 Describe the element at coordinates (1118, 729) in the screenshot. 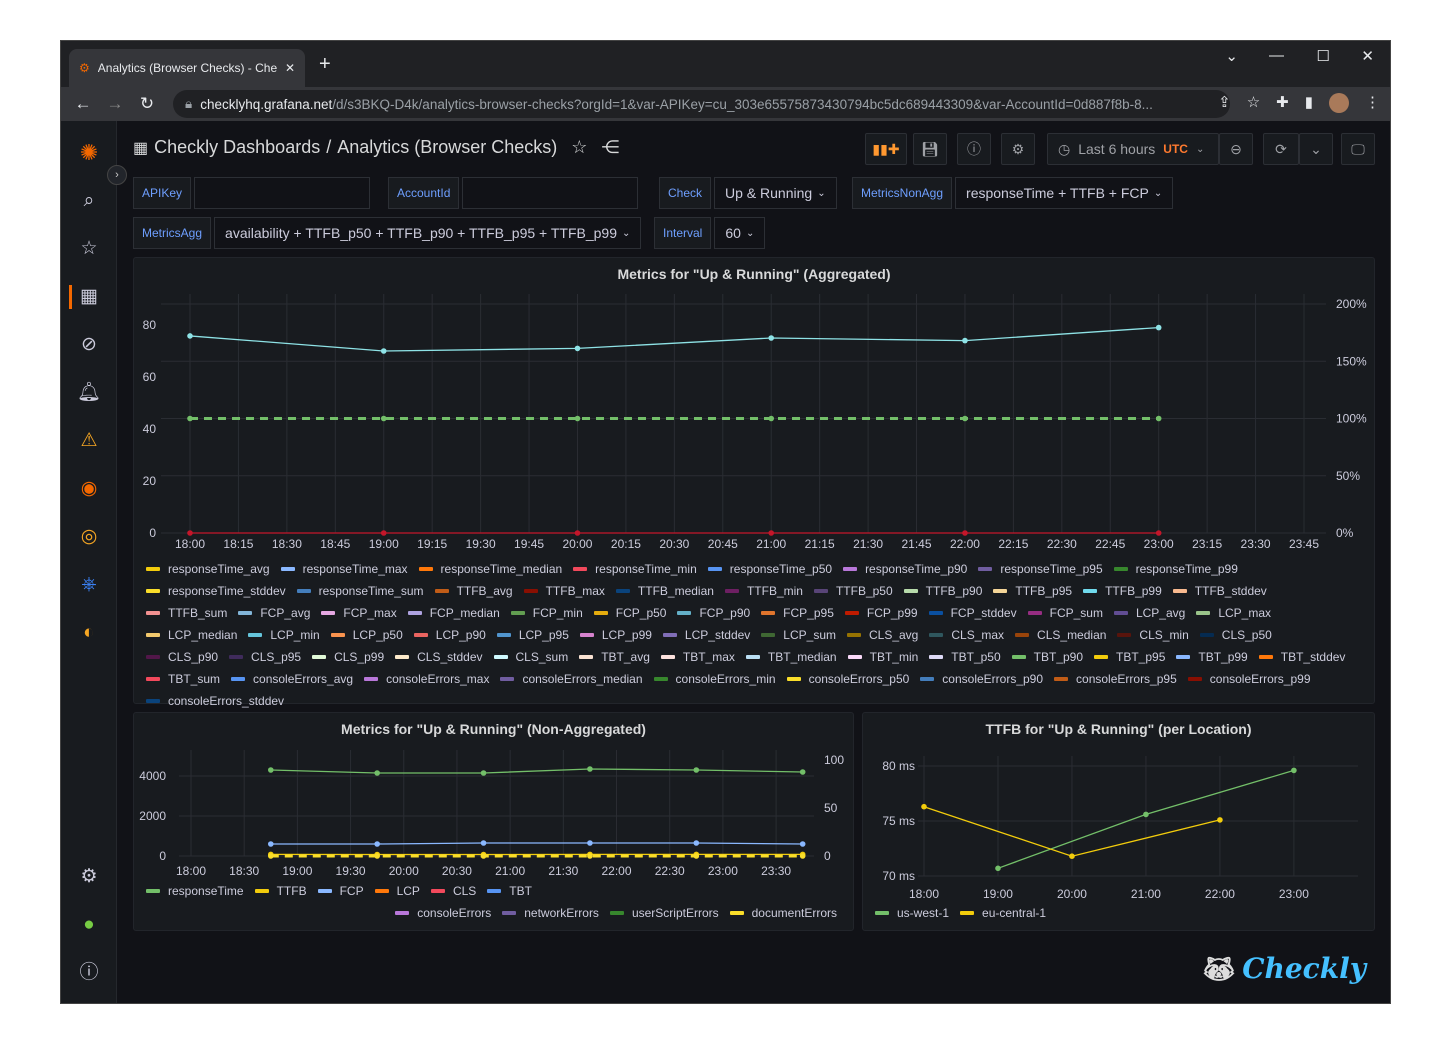

I see `panel-title: TTFB for "Up & Running" (per Location)` at that location.